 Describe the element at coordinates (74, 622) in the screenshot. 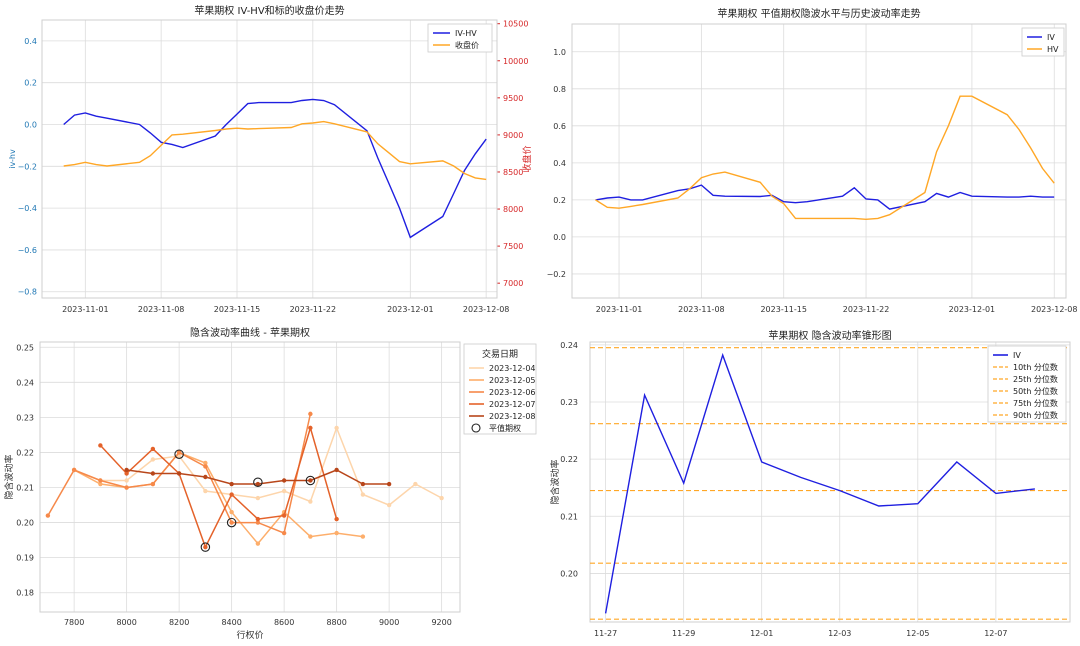

I see `x-tick-label: 7800` at that location.